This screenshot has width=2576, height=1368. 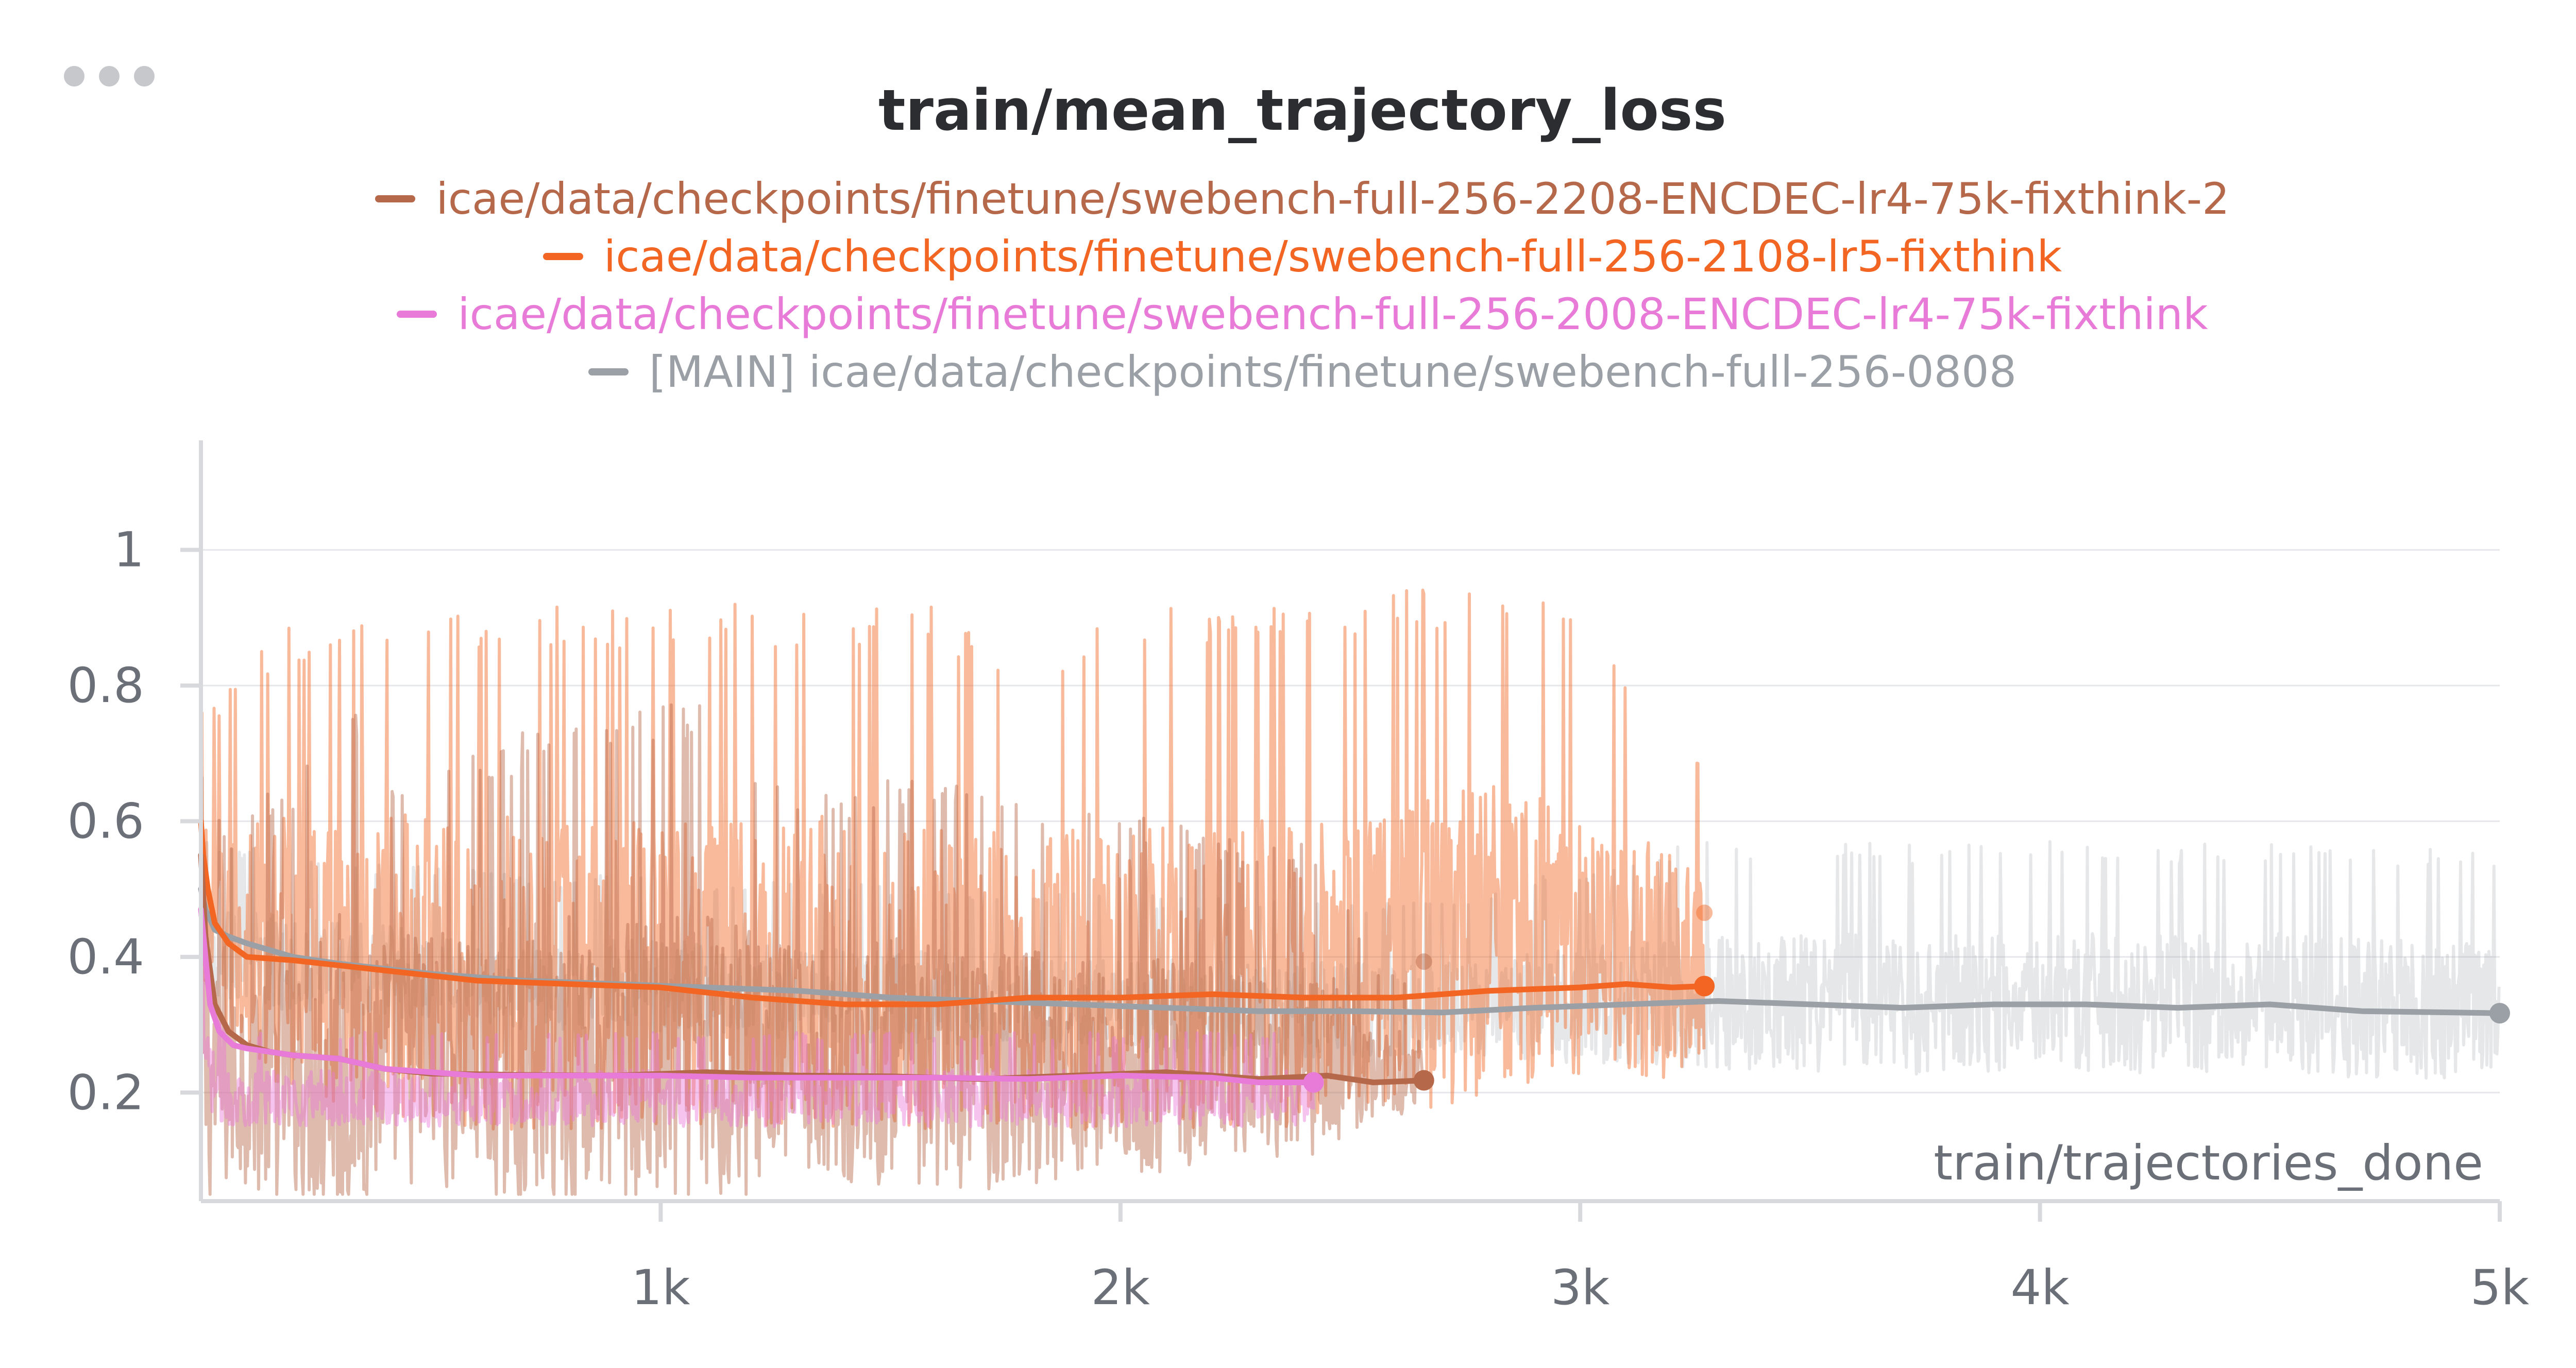 I want to click on x-axis-label: train/trajectories_done, so click(x=2208, y=1163).